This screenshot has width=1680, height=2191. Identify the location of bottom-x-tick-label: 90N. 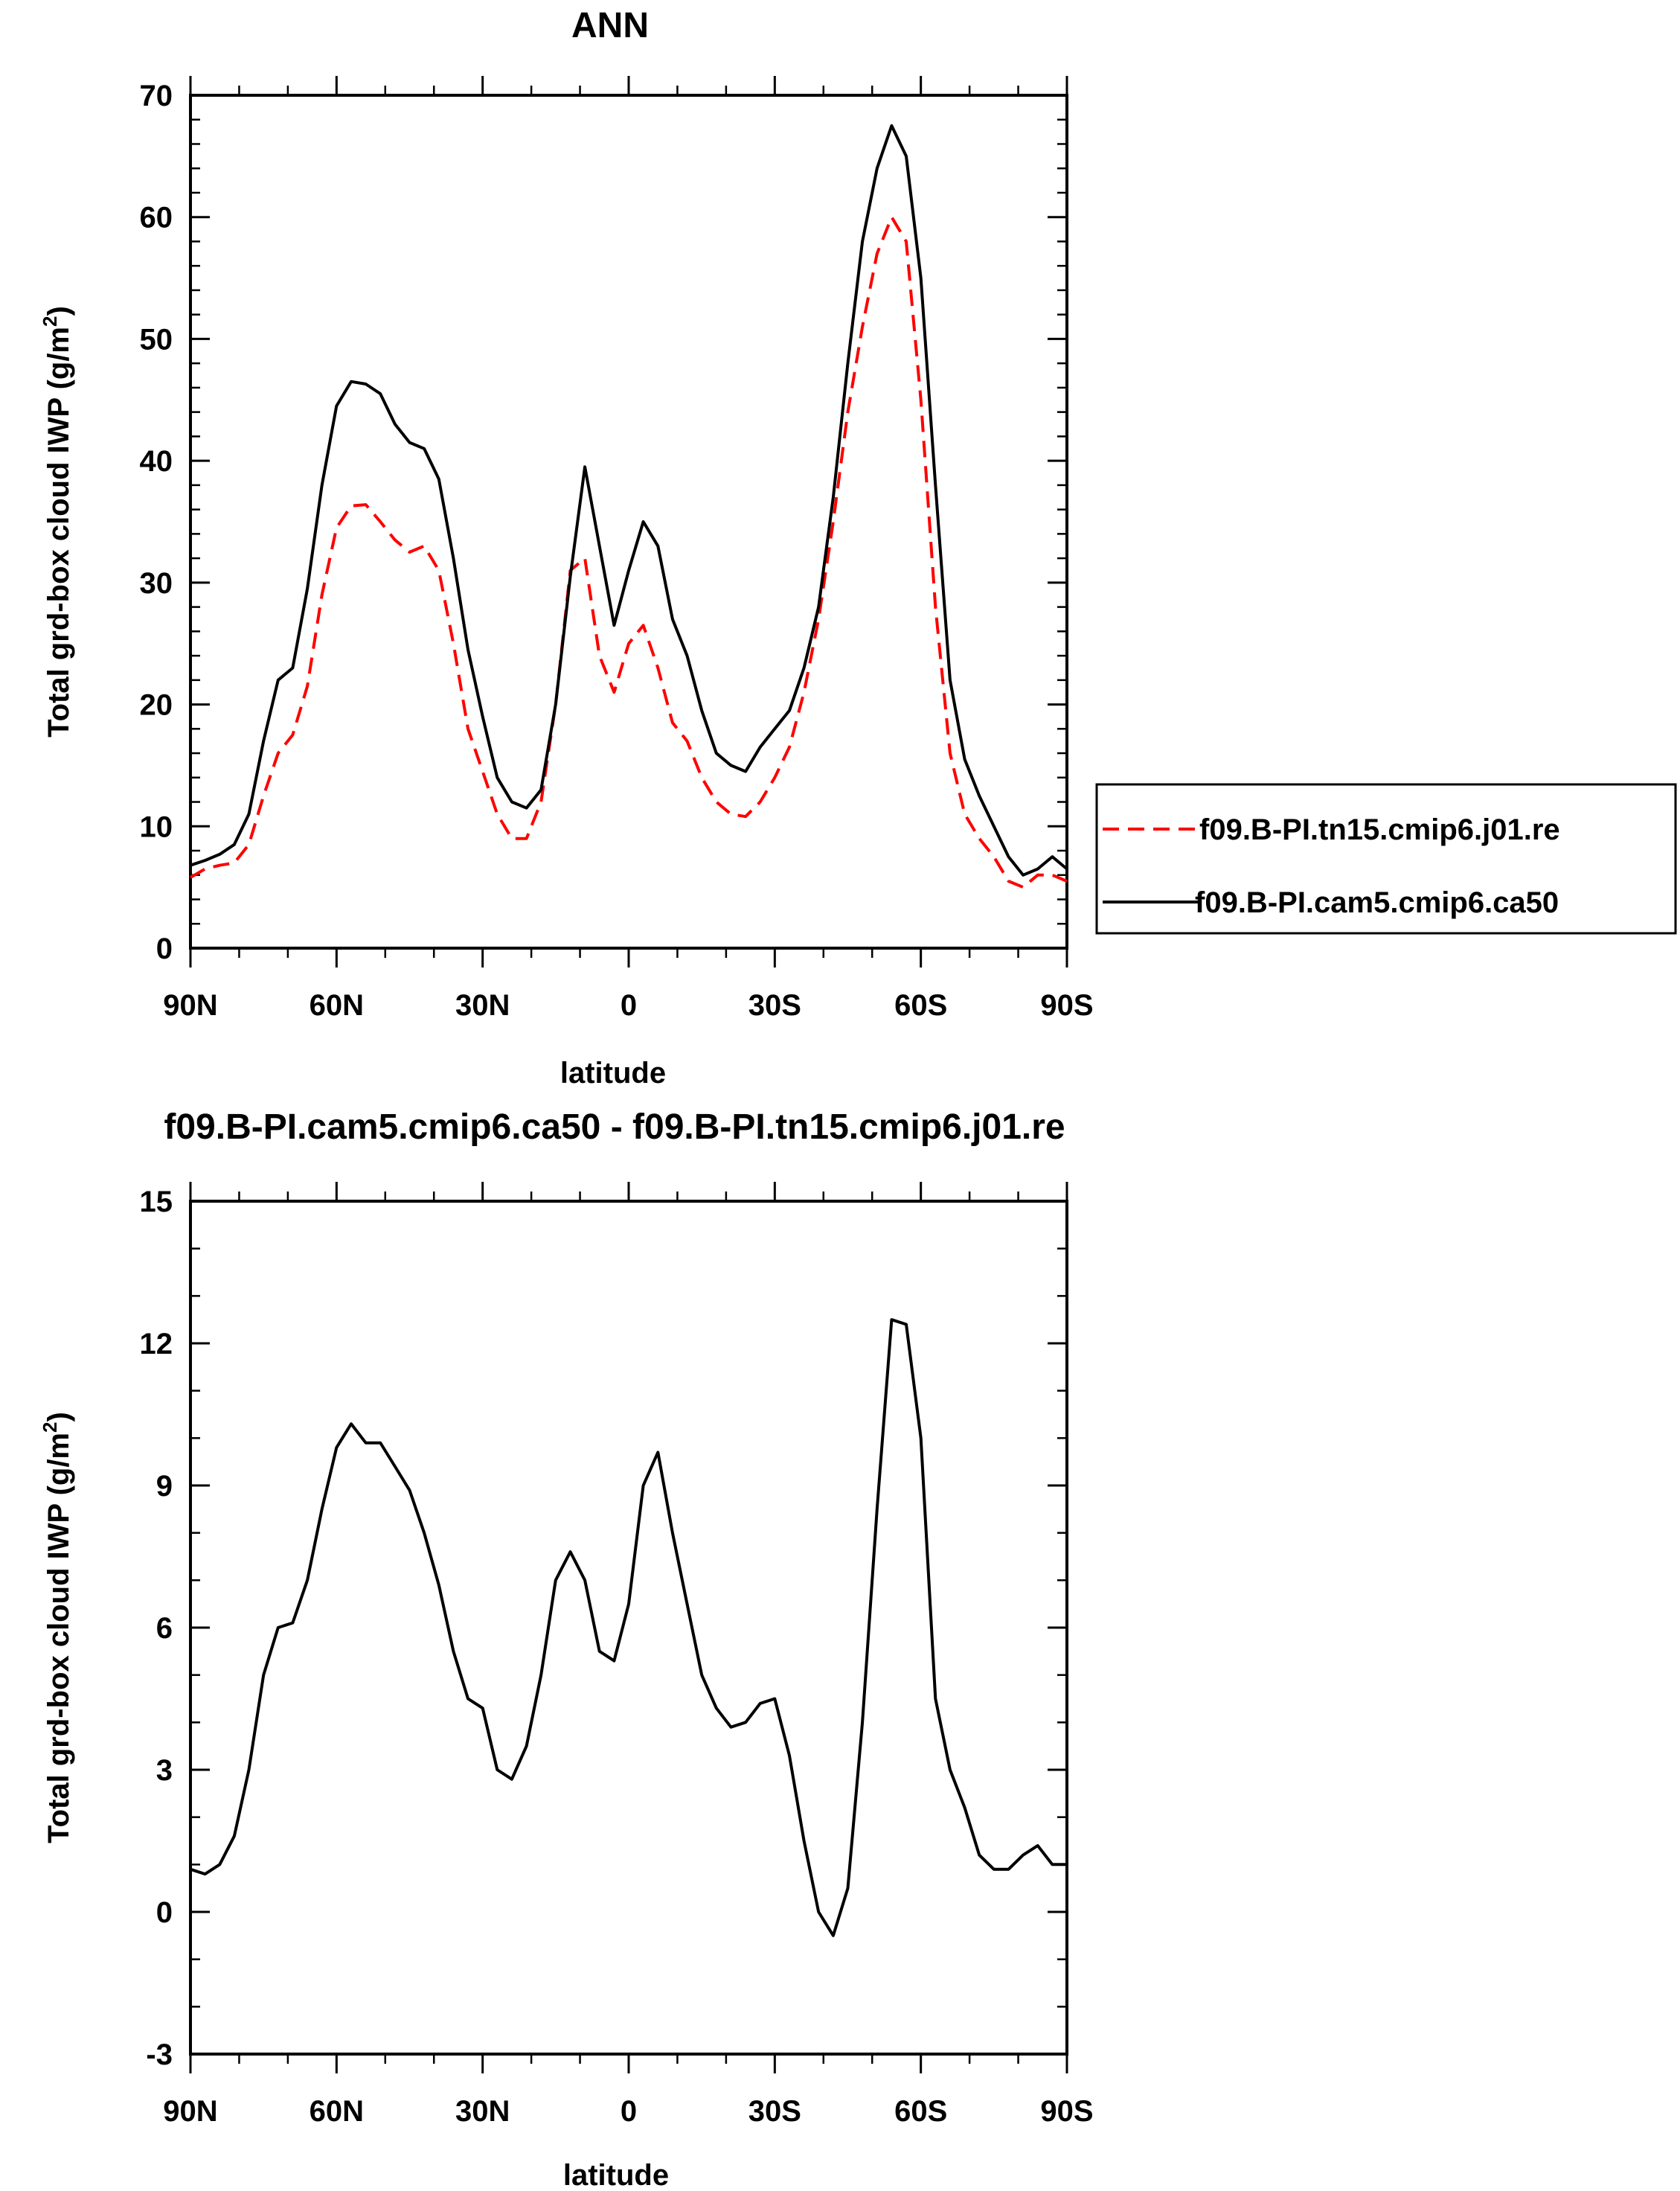
(190, 2111).